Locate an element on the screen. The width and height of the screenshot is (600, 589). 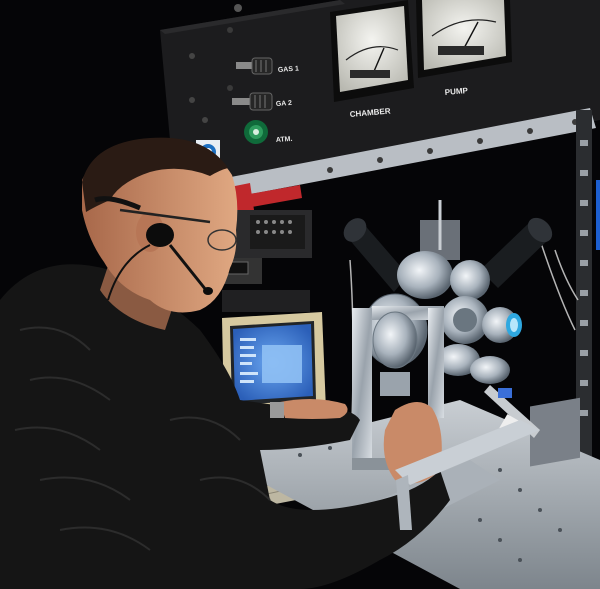
atm-valve-knob is located at coordinates (256, 132).